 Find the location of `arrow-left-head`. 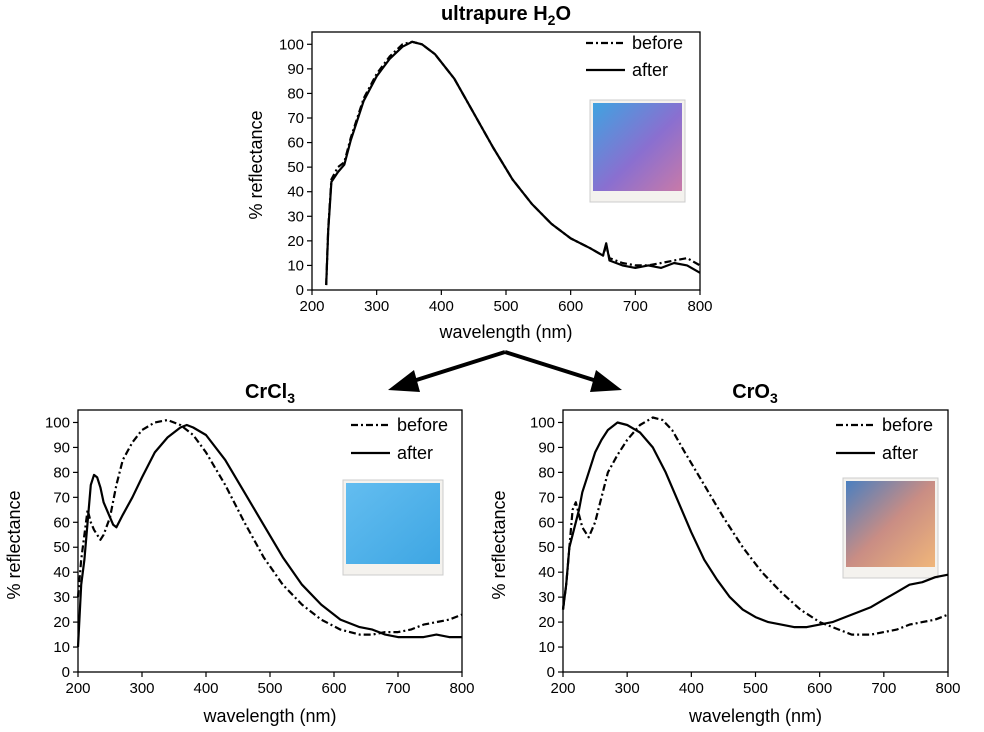

arrow-left-head is located at coordinates (404, 381).